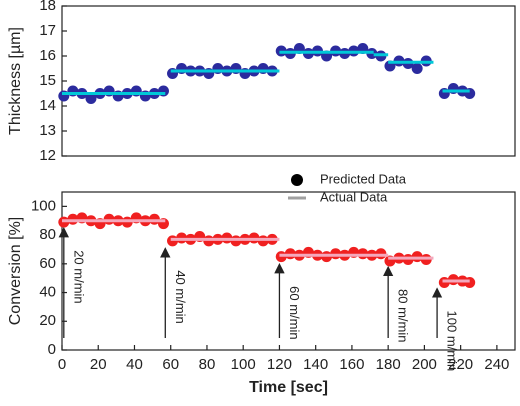  What do you see at coordinates (47, 234) in the screenshot?
I see `y-tick-label: 80` at bounding box center [47, 234].